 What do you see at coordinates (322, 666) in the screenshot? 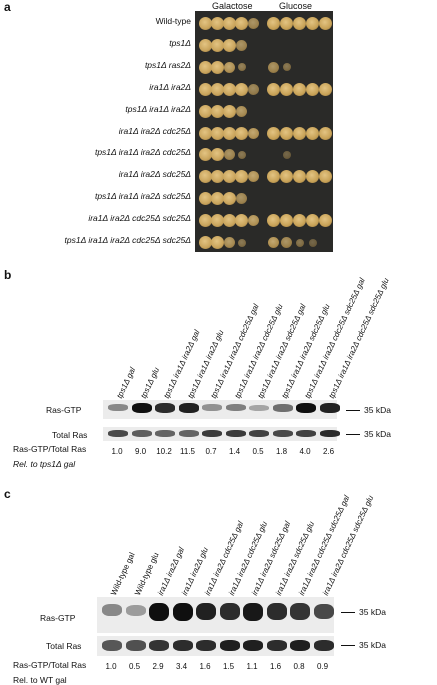
I see `ratio-value: 0.9` at bounding box center [322, 666].